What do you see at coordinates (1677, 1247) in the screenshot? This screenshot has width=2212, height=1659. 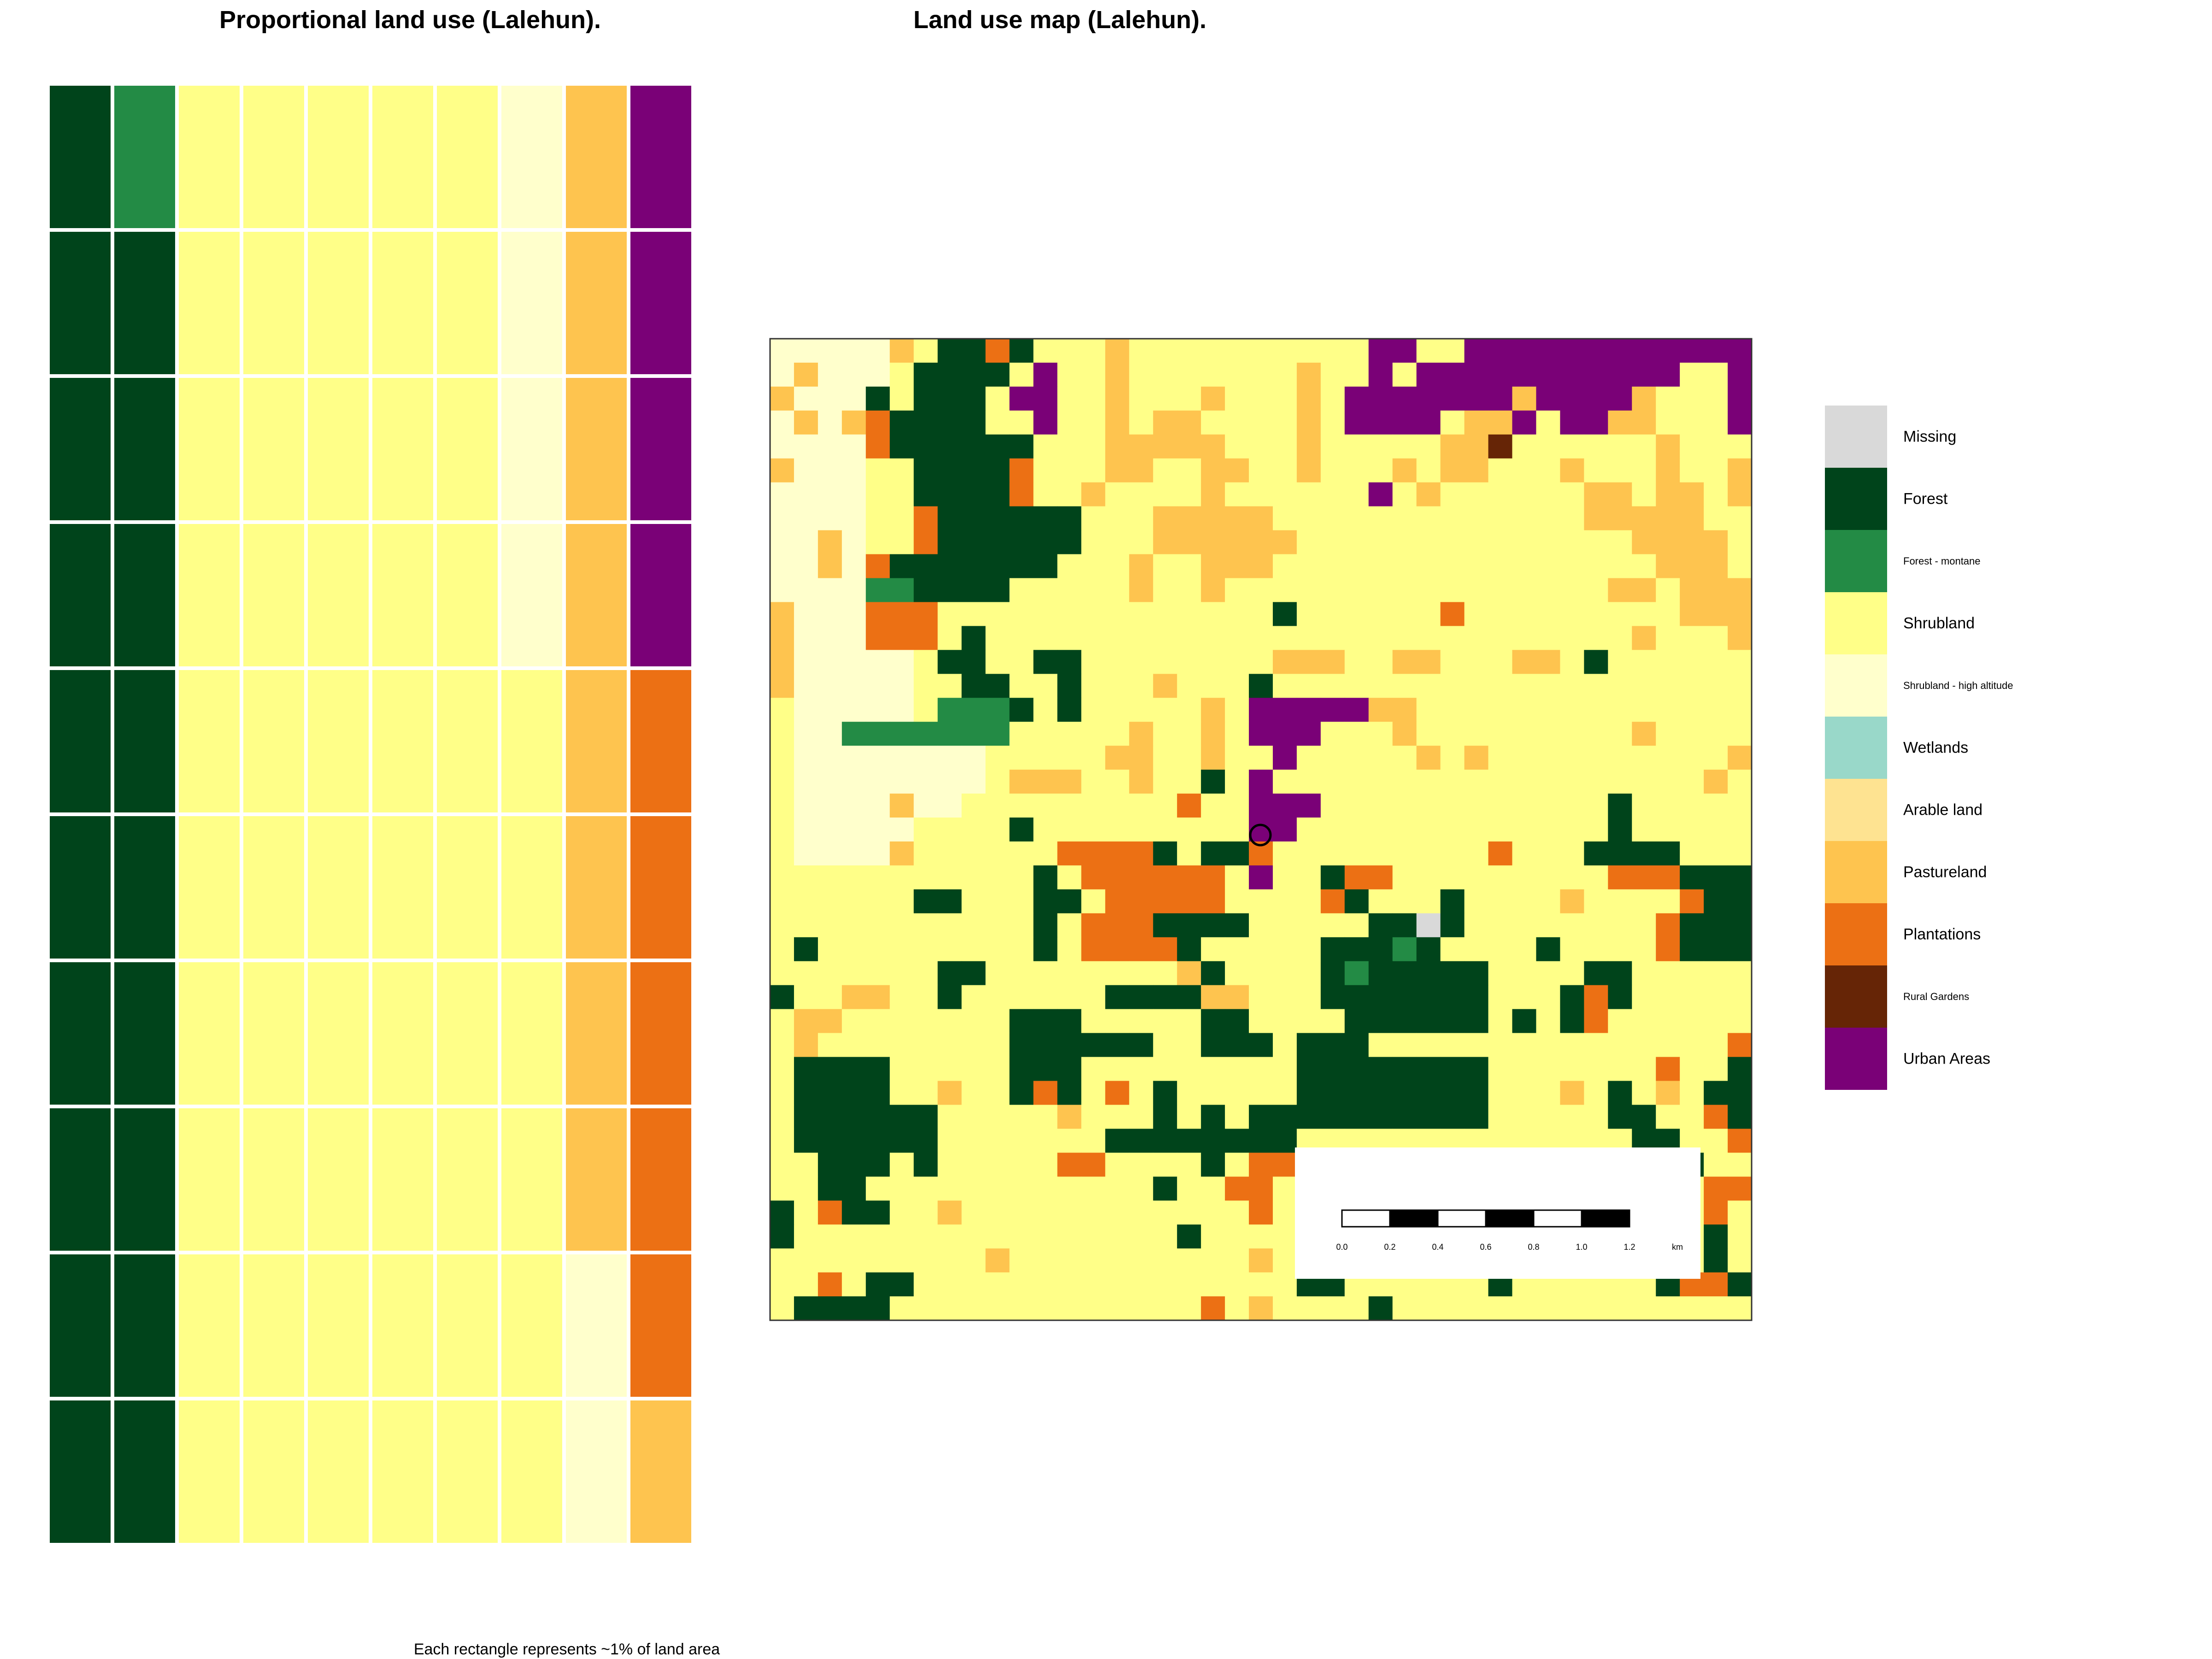 I see `scale-bar-unit: km` at bounding box center [1677, 1247].